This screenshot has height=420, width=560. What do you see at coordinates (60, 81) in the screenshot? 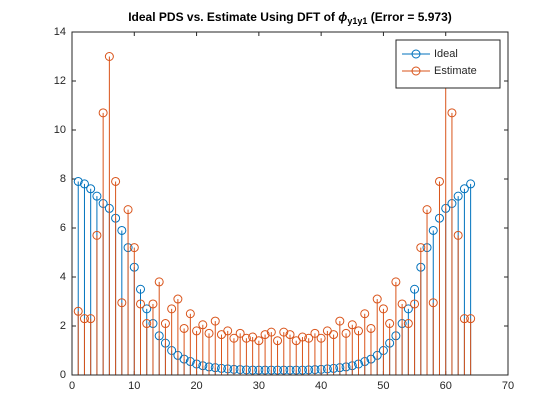
I see `y-tick-label: 12` at bounding box center [60, 81].